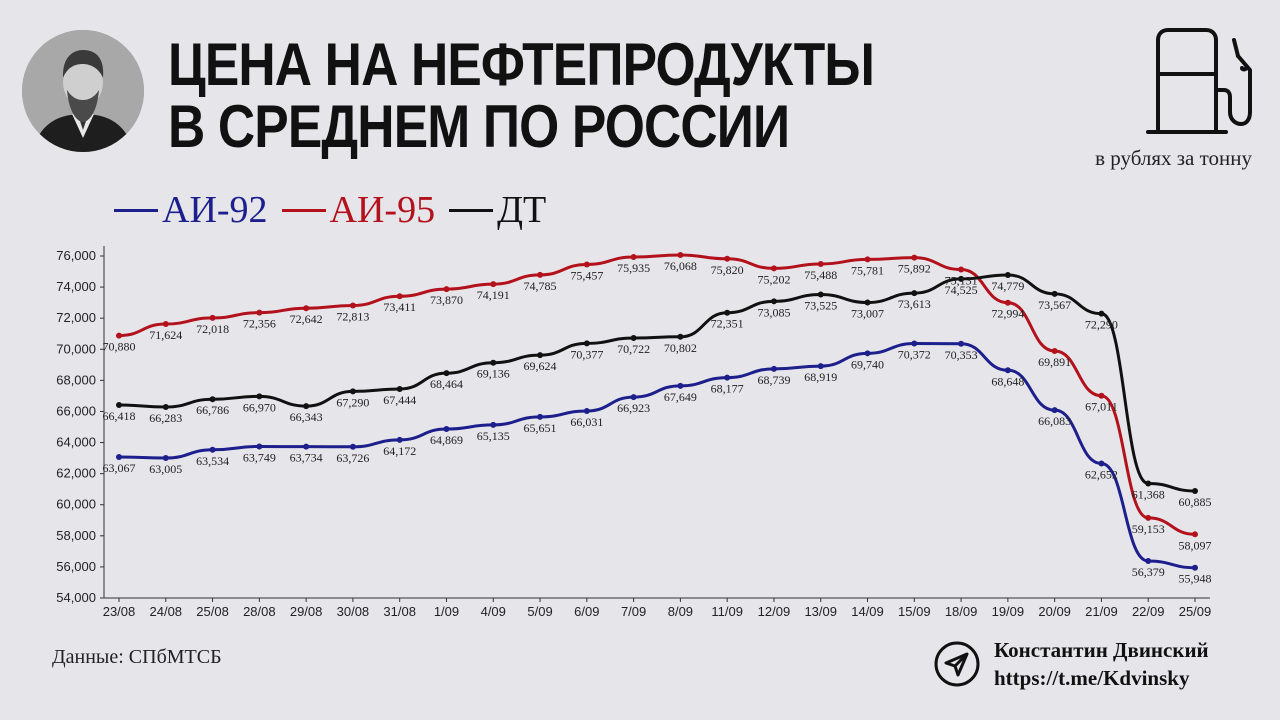  I want to click on data-label-ai92: 65,651, so click(540, 428).